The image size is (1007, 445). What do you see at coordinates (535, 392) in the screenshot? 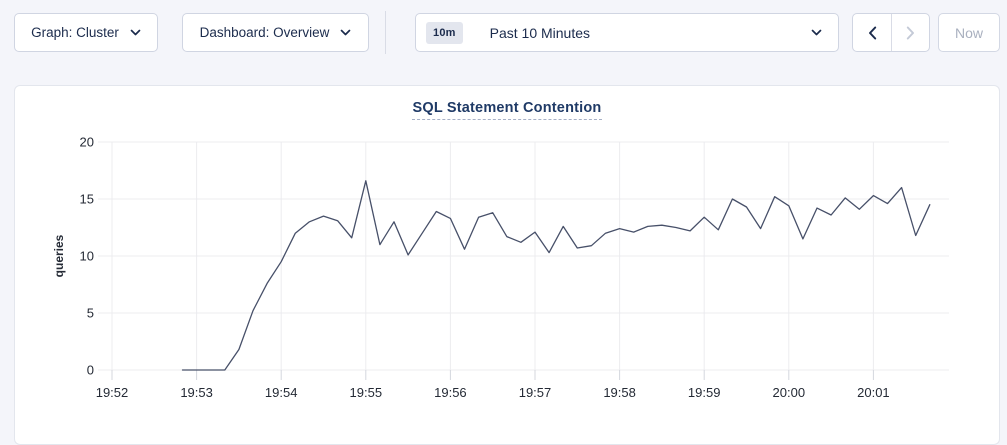
I see `x-tick-label: 19:57` at bounding box center [535, 392].